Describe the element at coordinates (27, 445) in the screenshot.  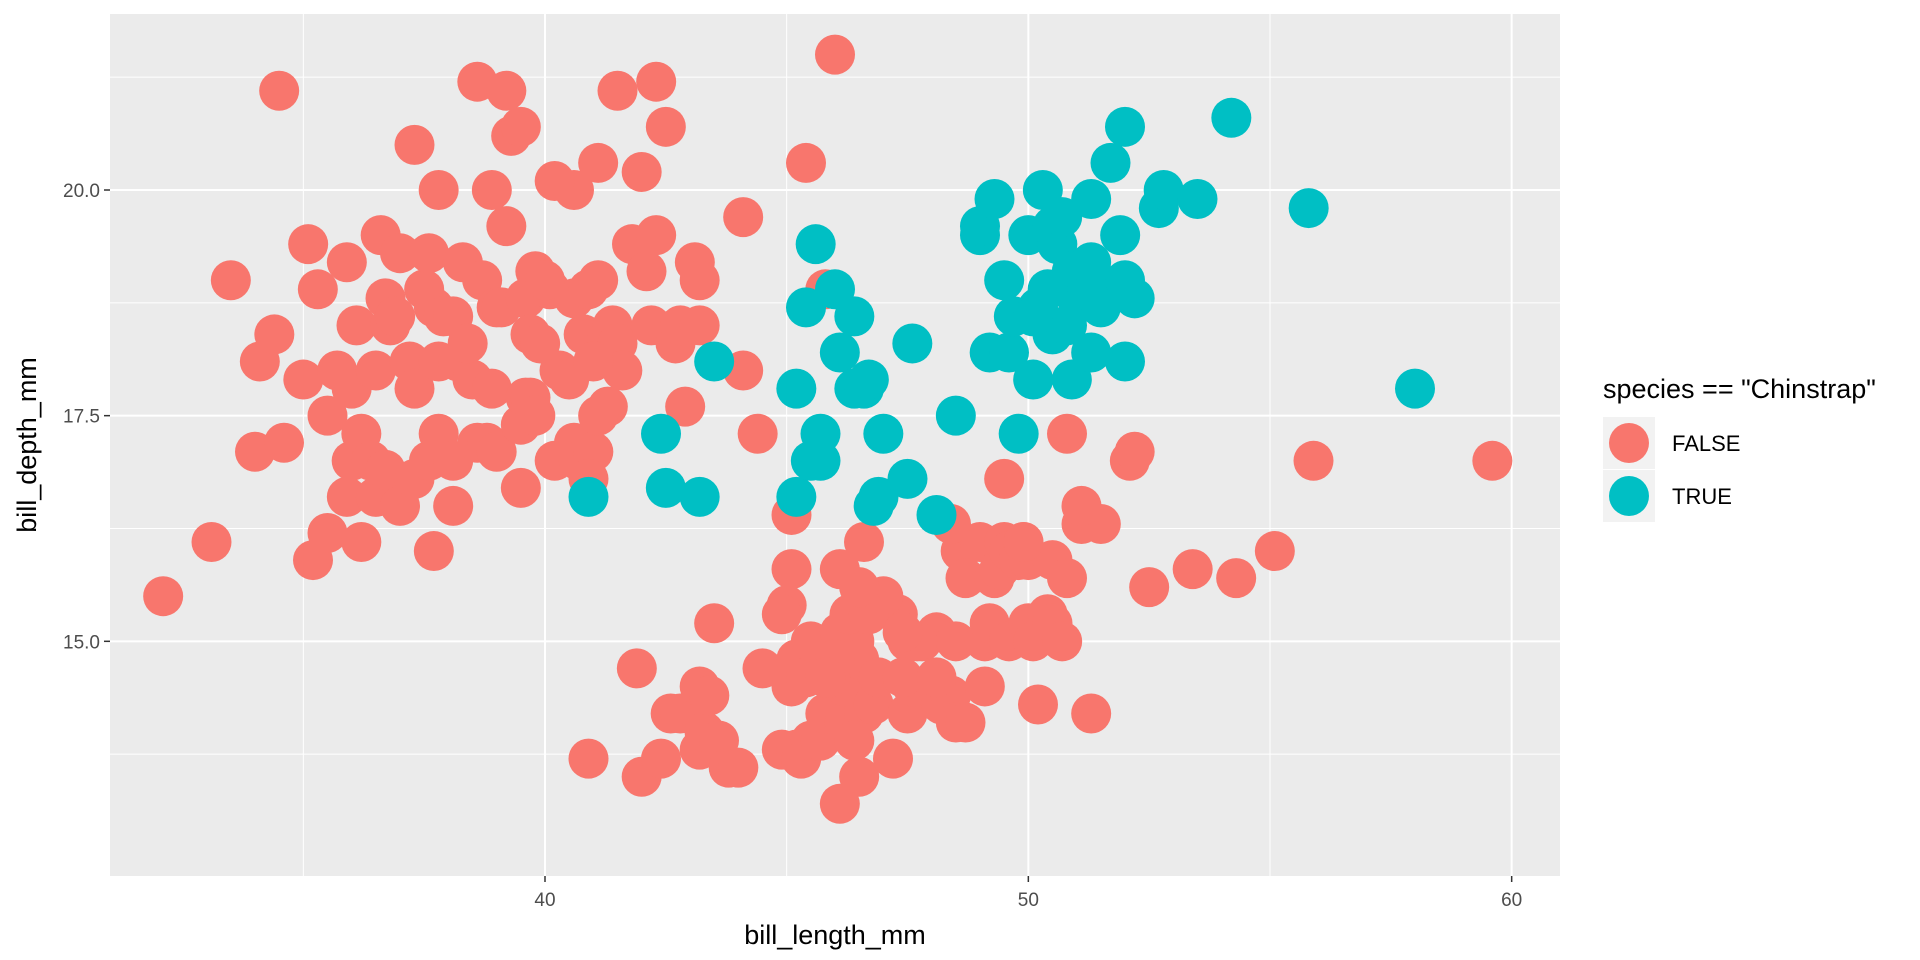
I see `y-axis-title: bill_depth_mm` at that location.